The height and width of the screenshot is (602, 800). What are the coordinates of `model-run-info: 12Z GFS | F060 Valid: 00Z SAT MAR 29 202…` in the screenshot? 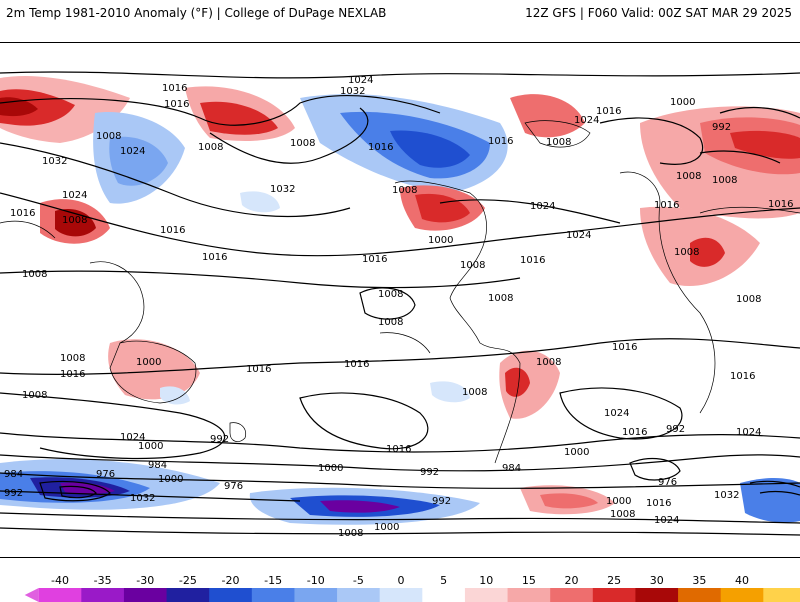 It's located at (658, 13).